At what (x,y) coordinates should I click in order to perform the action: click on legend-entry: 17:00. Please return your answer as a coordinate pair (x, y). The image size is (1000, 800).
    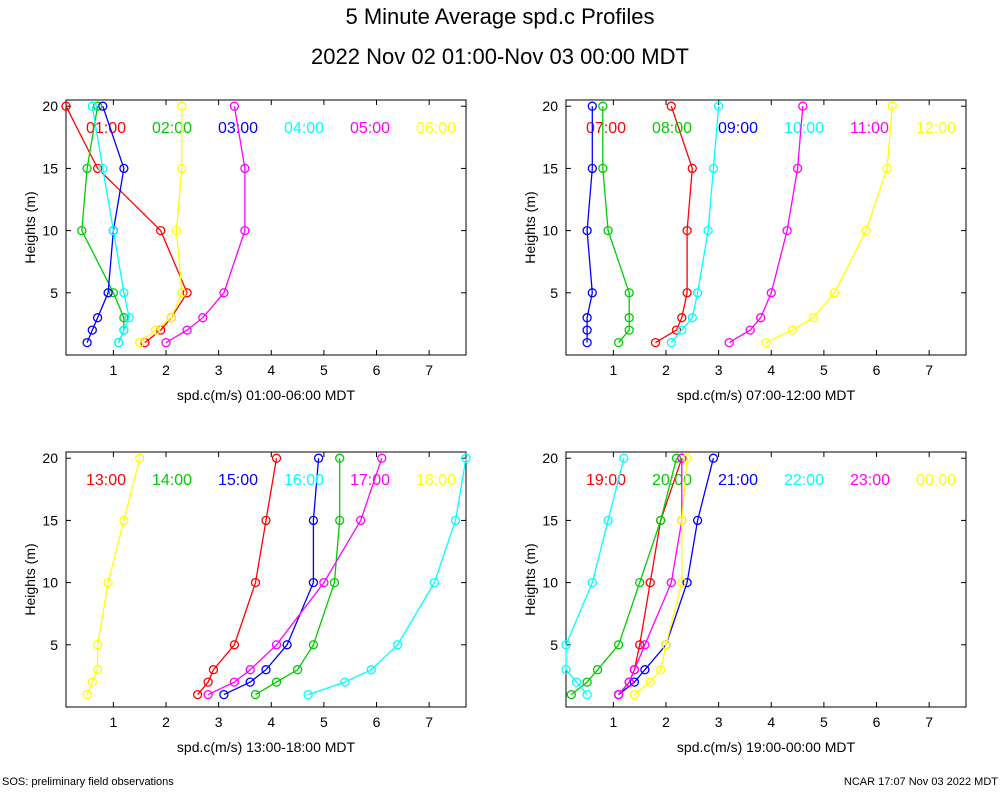
    Looking at the image, I should click on (370, 480).